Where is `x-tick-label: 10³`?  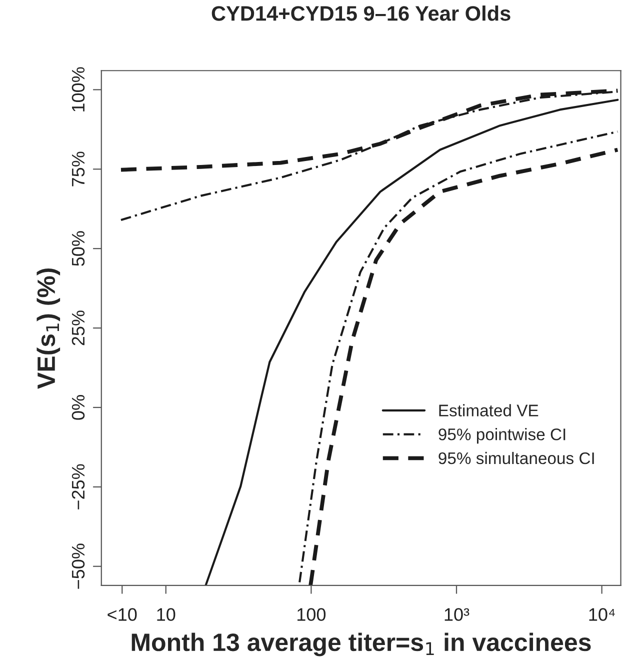 x-tick-label: 10³ is located at coordinates (457, 614).